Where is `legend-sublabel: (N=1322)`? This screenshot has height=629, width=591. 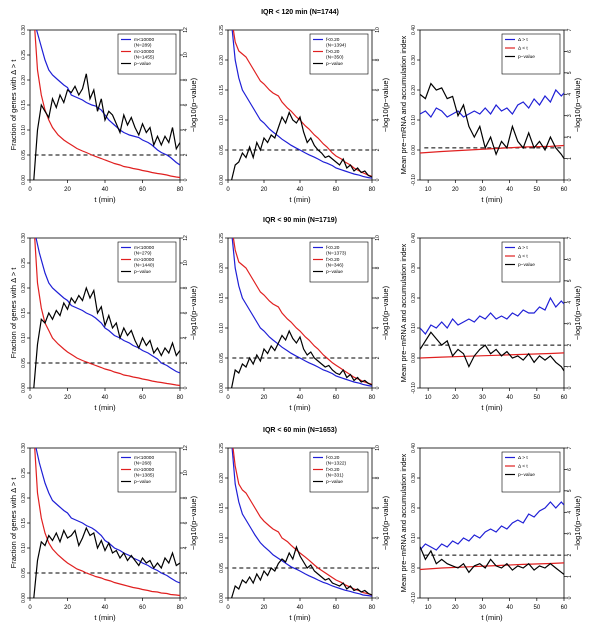
legend-sublabel: (N=1322) is located at coordinates (336, 464).